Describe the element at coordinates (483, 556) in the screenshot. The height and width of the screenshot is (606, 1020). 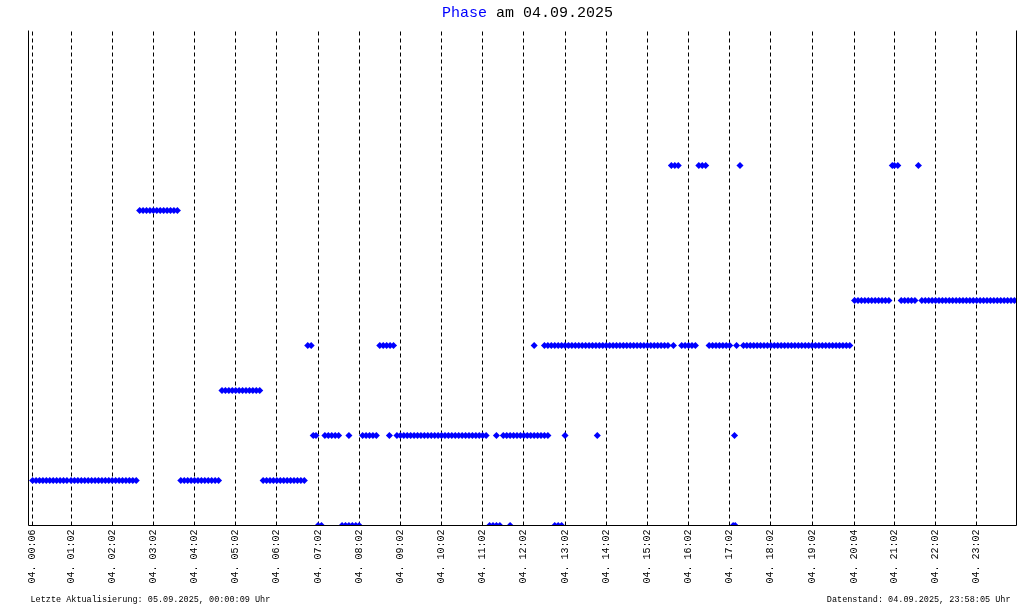
I see `x-tick-label: 04. 11:02` at that location.